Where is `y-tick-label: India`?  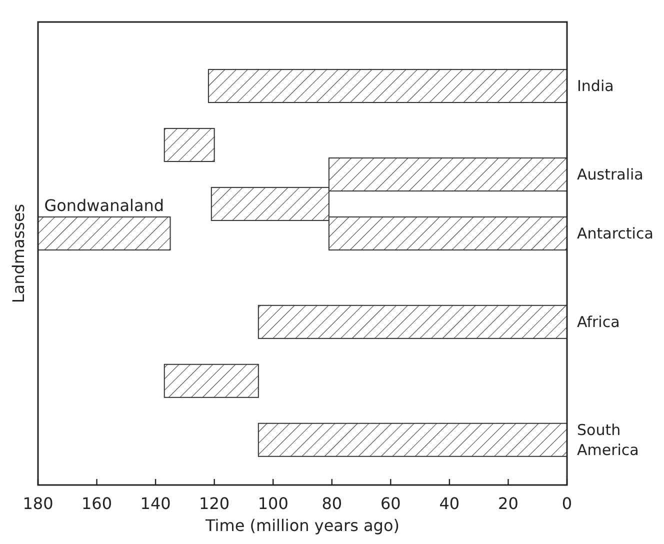
y-tick-label: India is located at coordinates (595, 85).